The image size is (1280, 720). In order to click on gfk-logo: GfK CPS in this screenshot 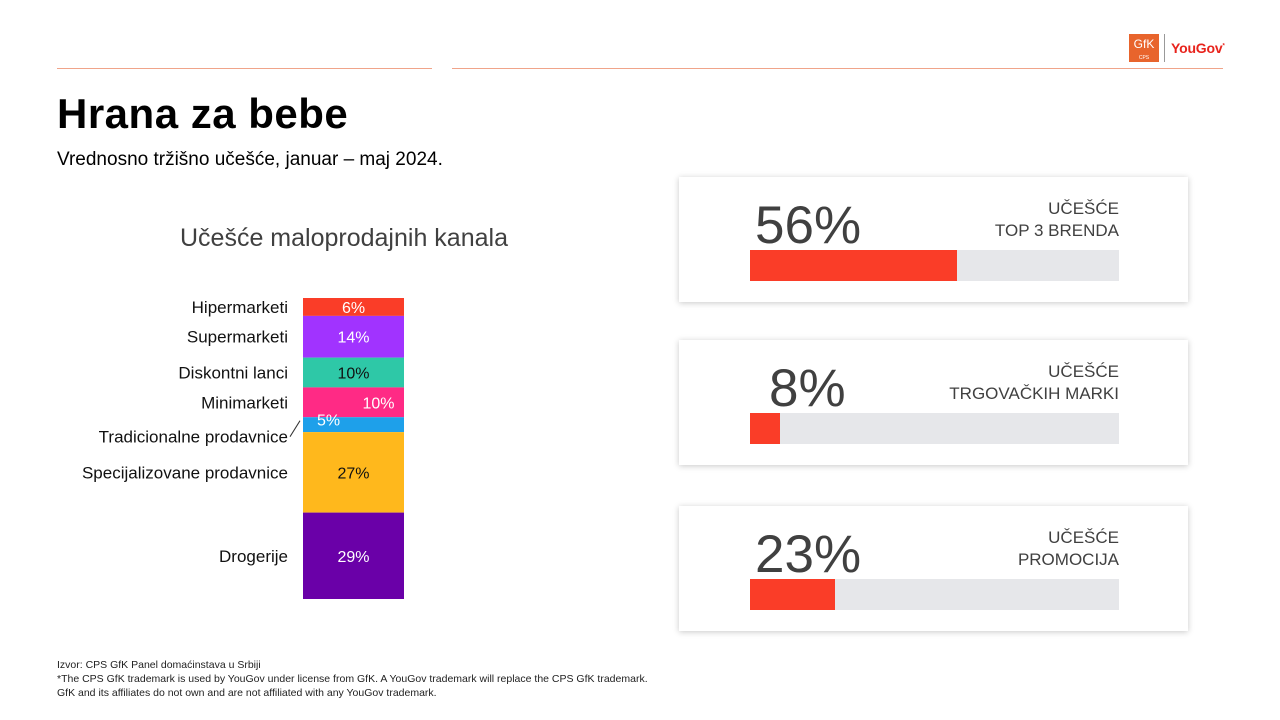, I will do `click(1144, 48)`.